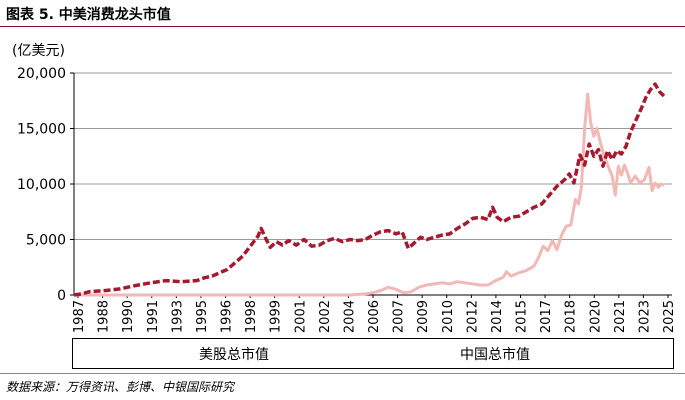  What do you see at coordinates (61, 296) in the screenshot?
I see `y-tick-label: 0` at bounding box center [61, 296].